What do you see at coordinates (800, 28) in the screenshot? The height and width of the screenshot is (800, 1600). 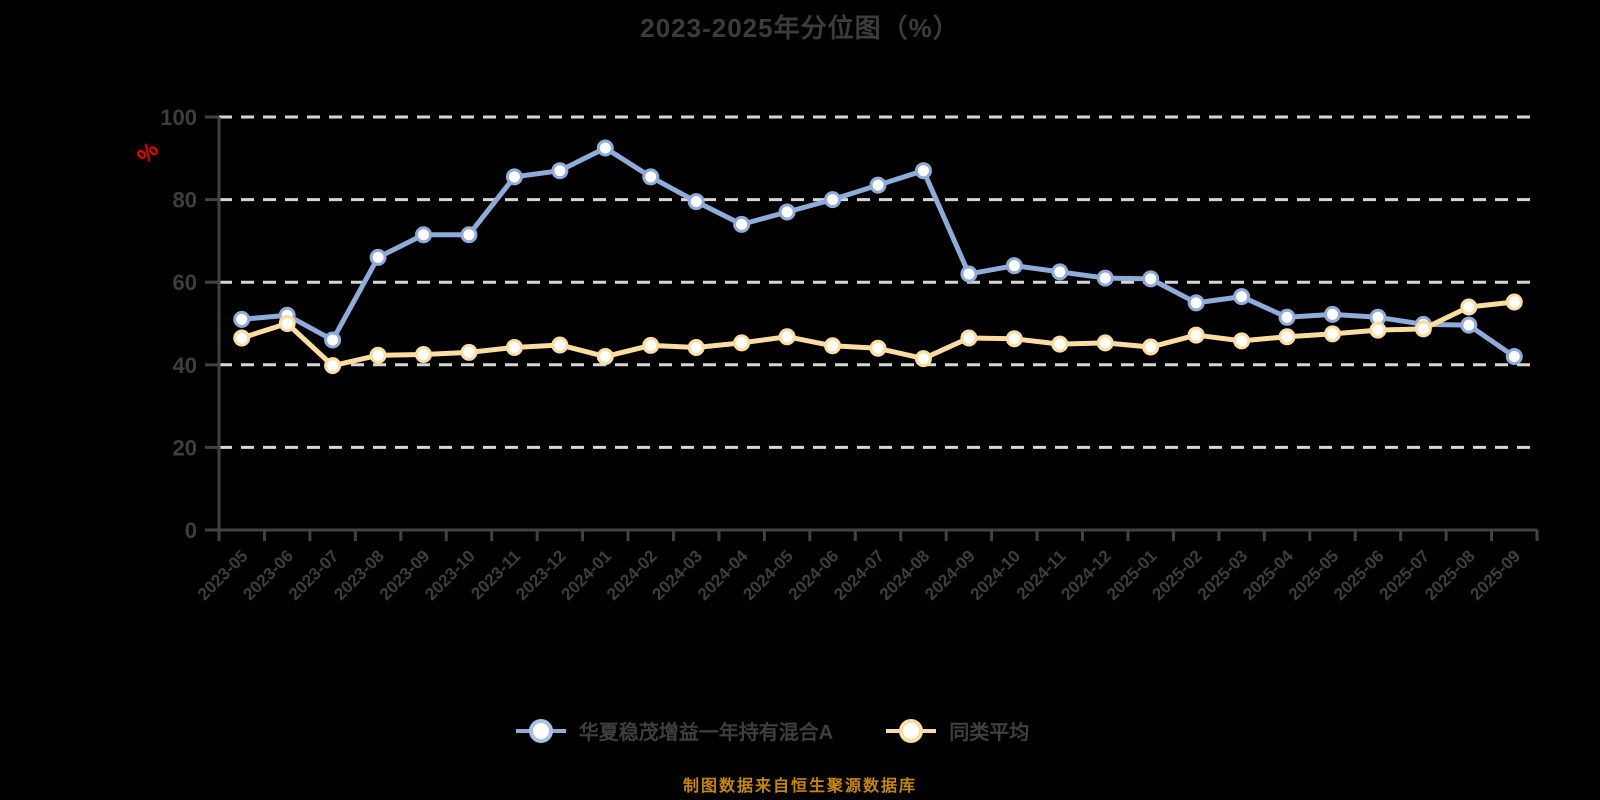 I see `chart-title: 2023-2025年分位图（%）` at bounding box center [800, 28].